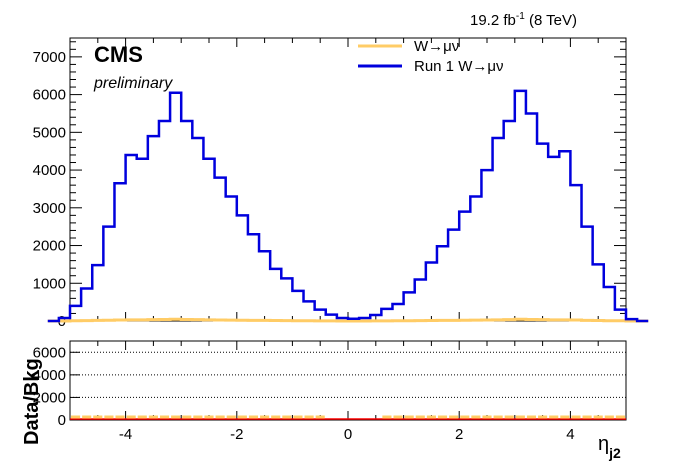  I want to click on legend: W→μν Run 1 W→μν, so click(431, 56).